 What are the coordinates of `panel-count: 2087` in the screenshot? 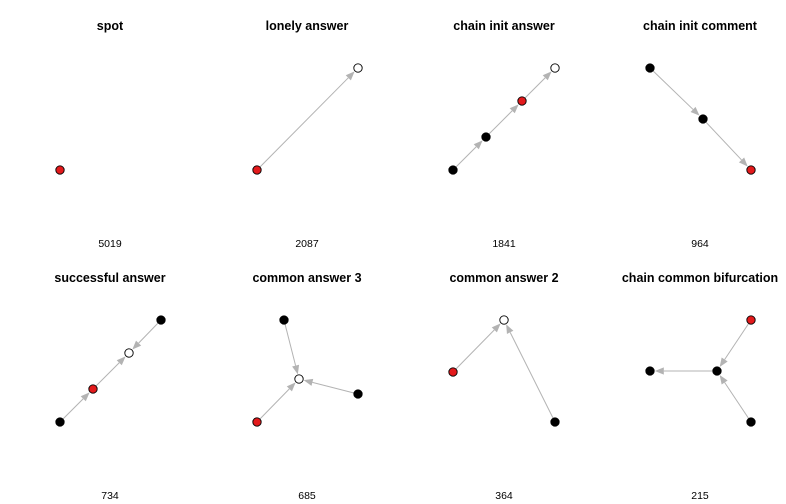 It's located at (307, 244).